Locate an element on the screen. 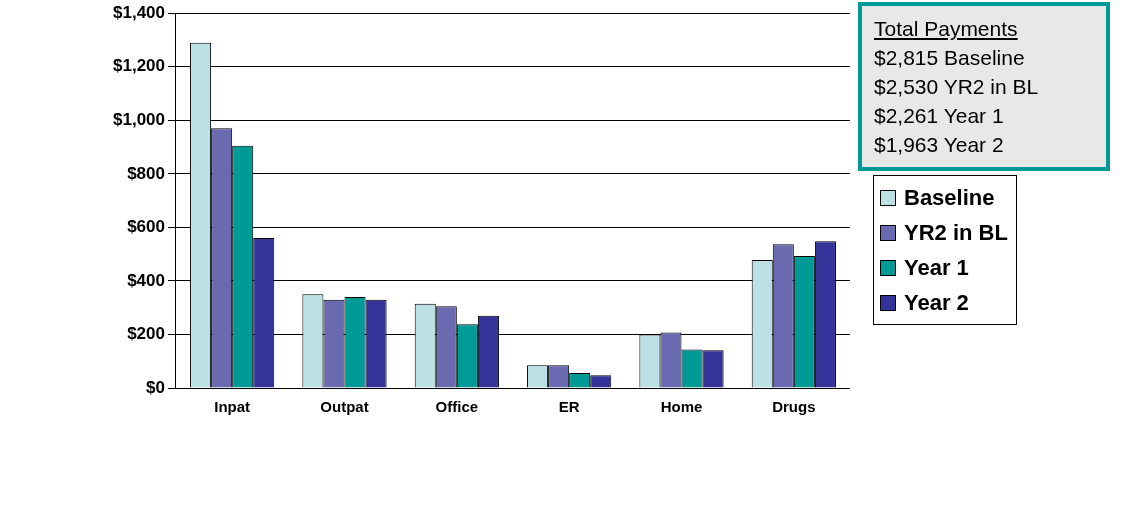  y-tick-label: $800 is located at coordinates (146, 173).